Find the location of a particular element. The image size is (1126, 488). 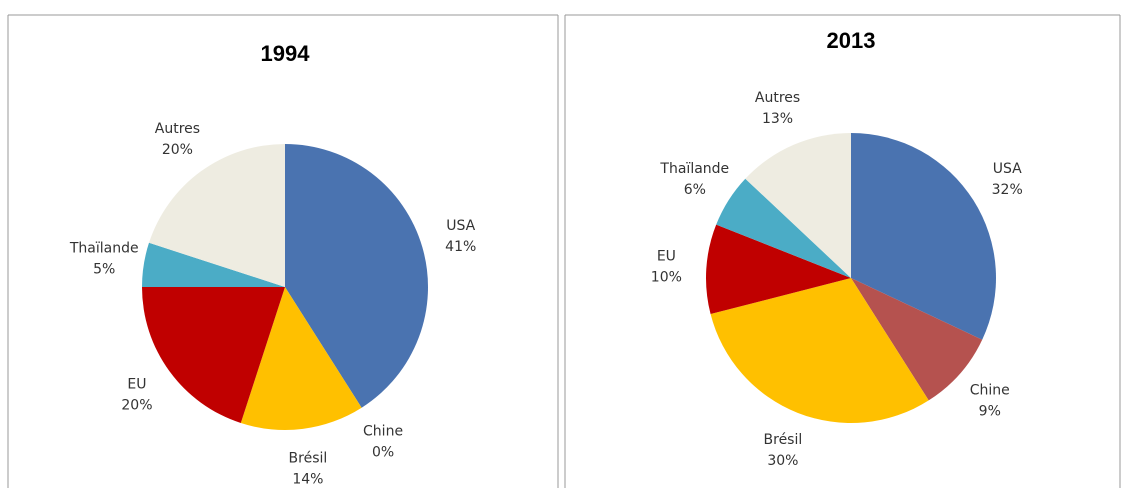

slice-value-label: 10% is located at coordinates (666, 277).